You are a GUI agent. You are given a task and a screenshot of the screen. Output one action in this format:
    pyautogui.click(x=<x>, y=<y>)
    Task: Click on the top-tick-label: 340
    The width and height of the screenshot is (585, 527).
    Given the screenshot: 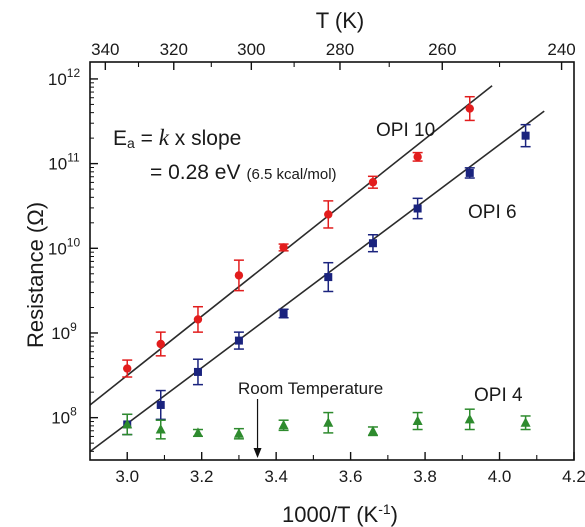 What is the action you would take?
    pyautogui.click(x=105, y=49)
    